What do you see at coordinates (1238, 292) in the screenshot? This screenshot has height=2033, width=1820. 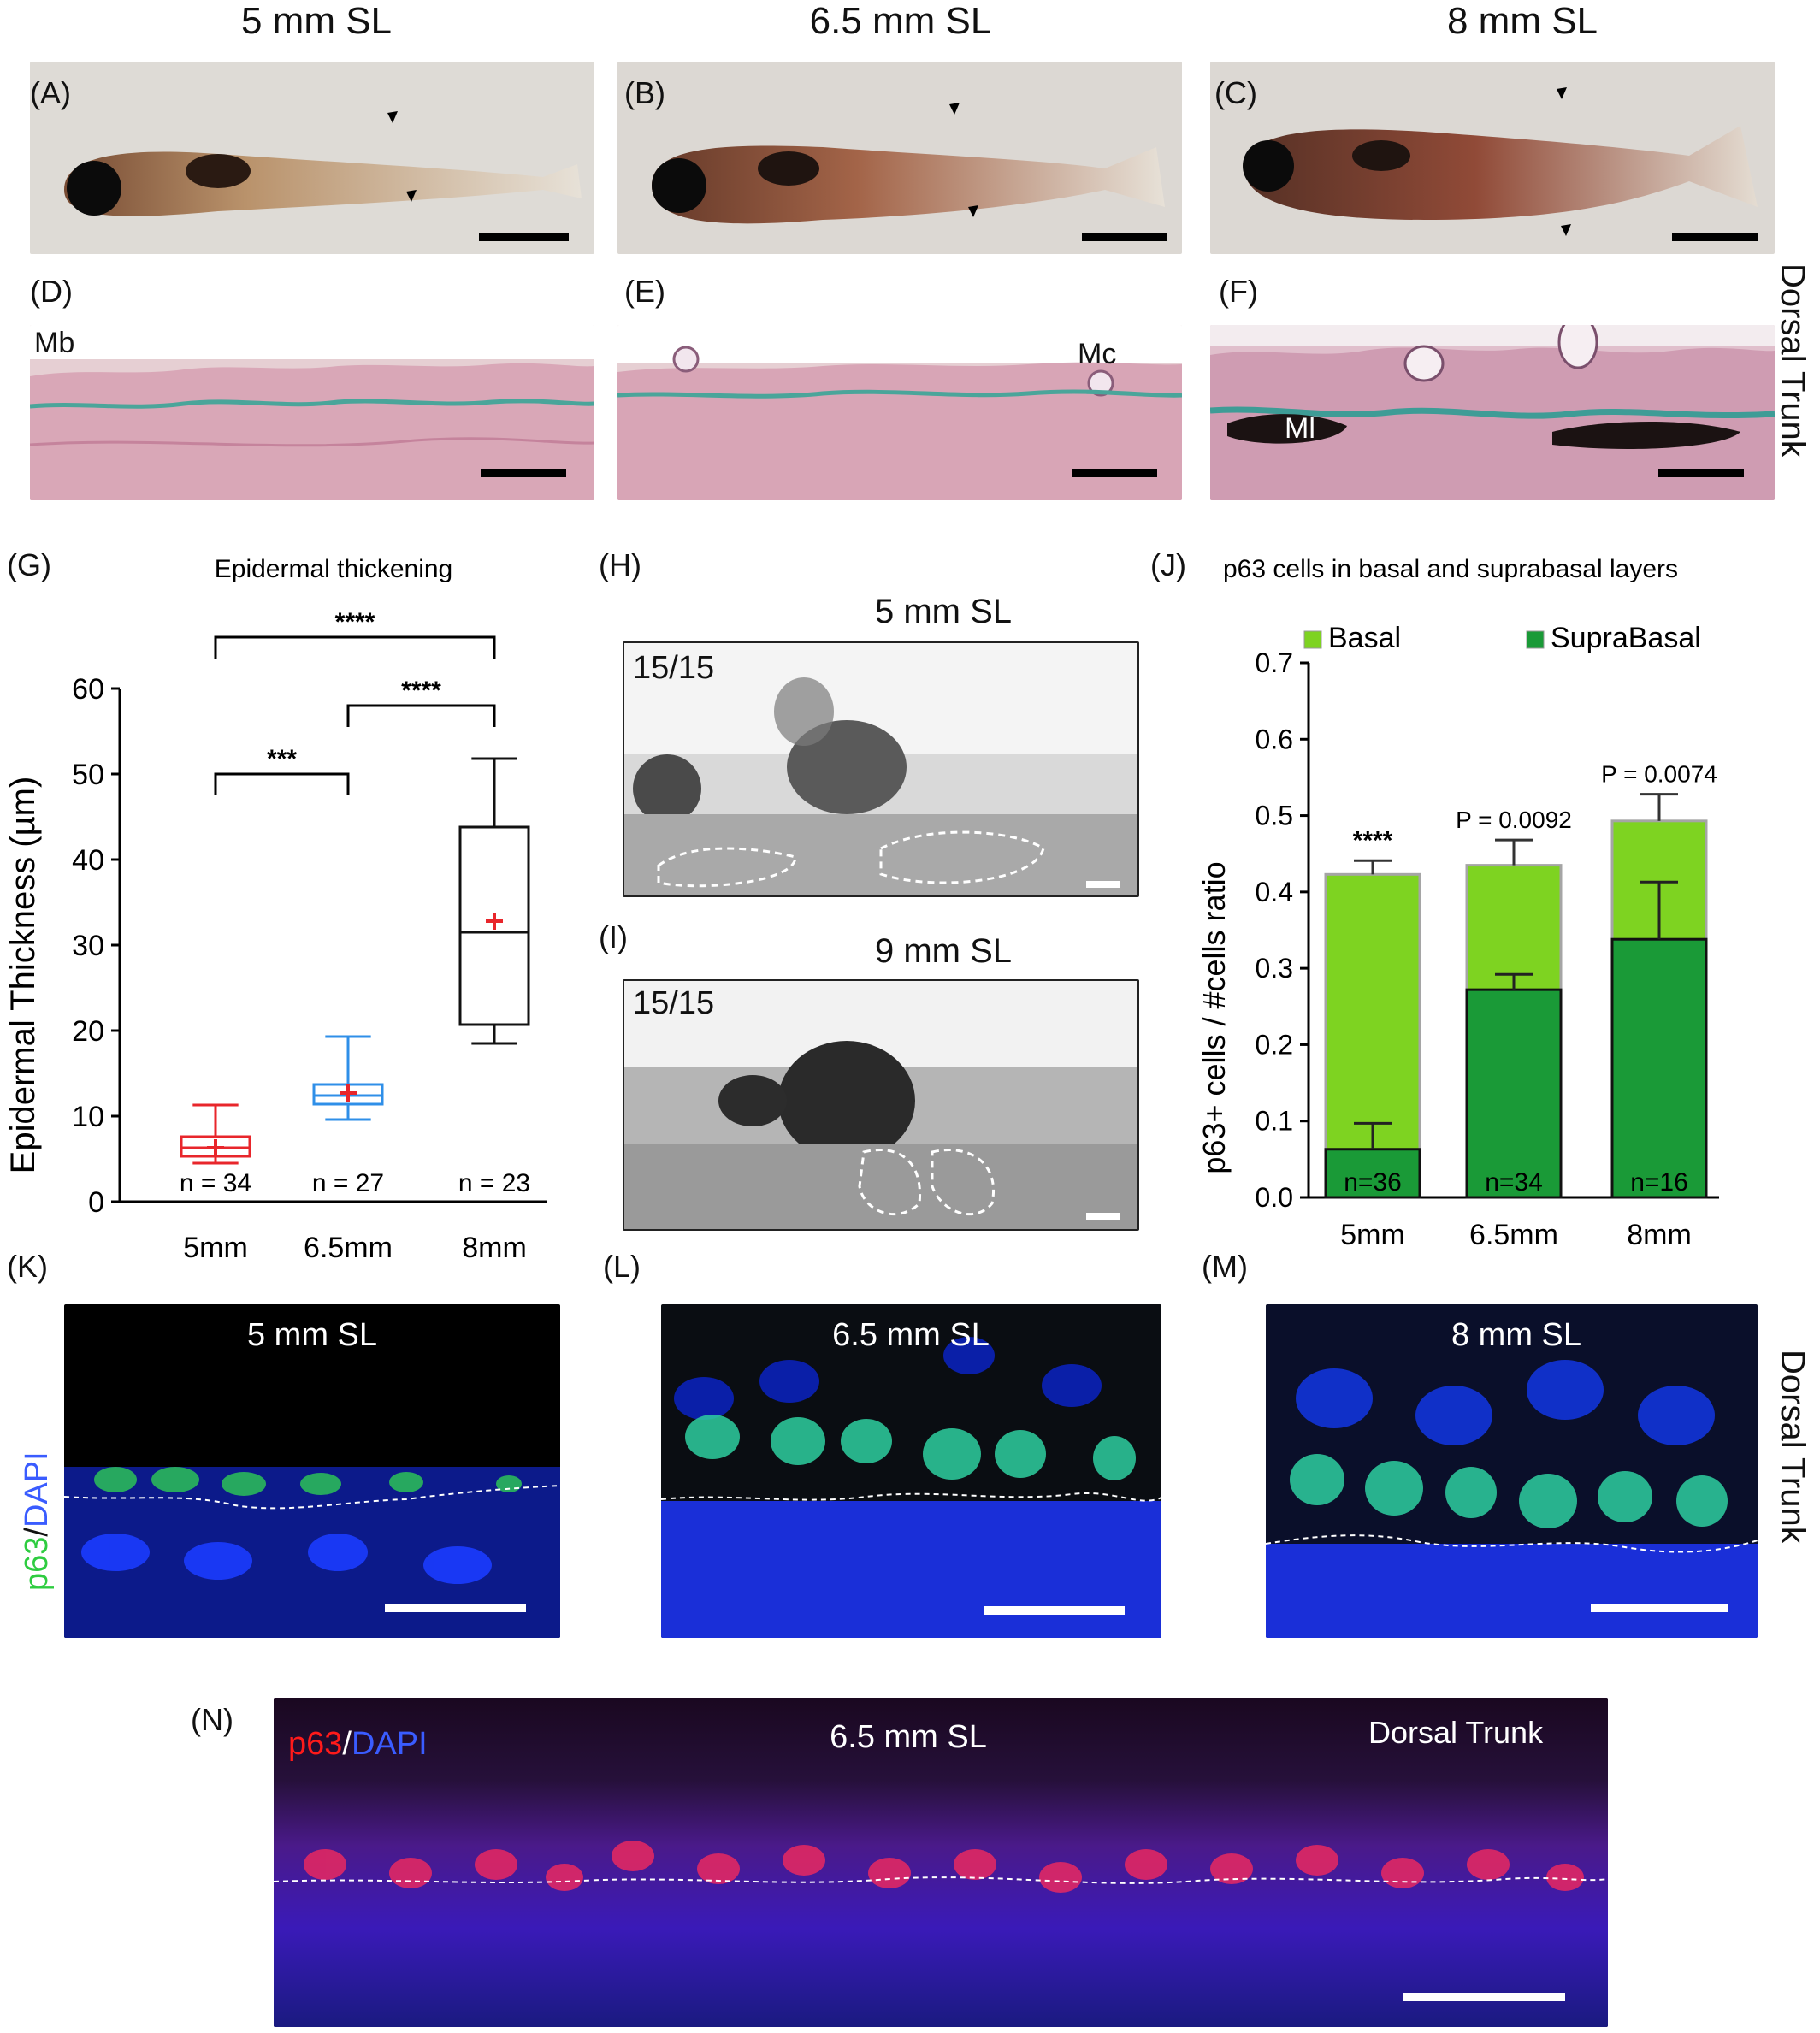 I see `panel-label-f: (F)` at bounding box center [1238, 292].